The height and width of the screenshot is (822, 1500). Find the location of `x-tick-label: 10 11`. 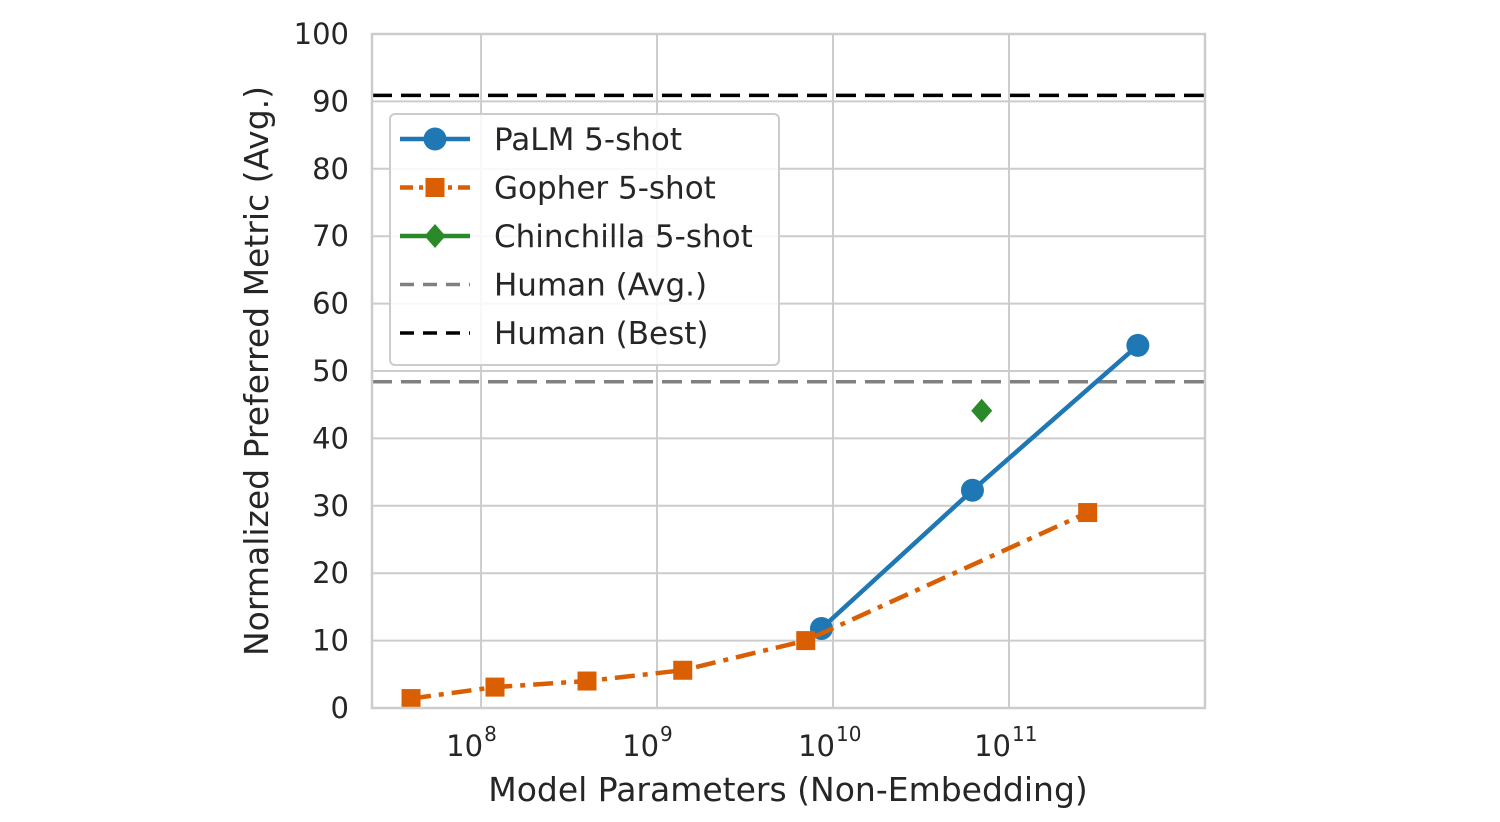

x-tick-label: 10 11 is located at coordinates (1005, 742).